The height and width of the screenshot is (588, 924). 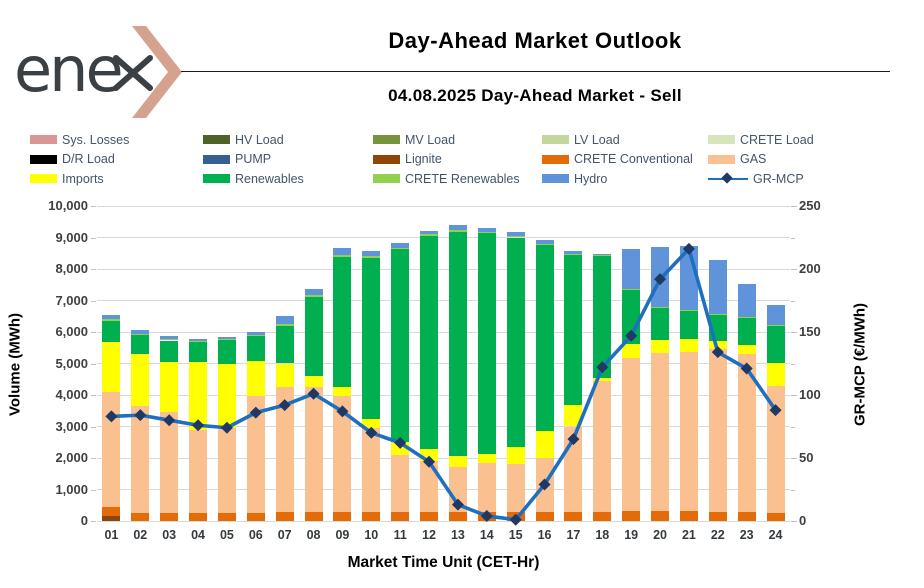 What do you see at coordinates (429, 235) in the screenshot?
I see `bar-12-crete-renewables` at bounding box center [429, 235].